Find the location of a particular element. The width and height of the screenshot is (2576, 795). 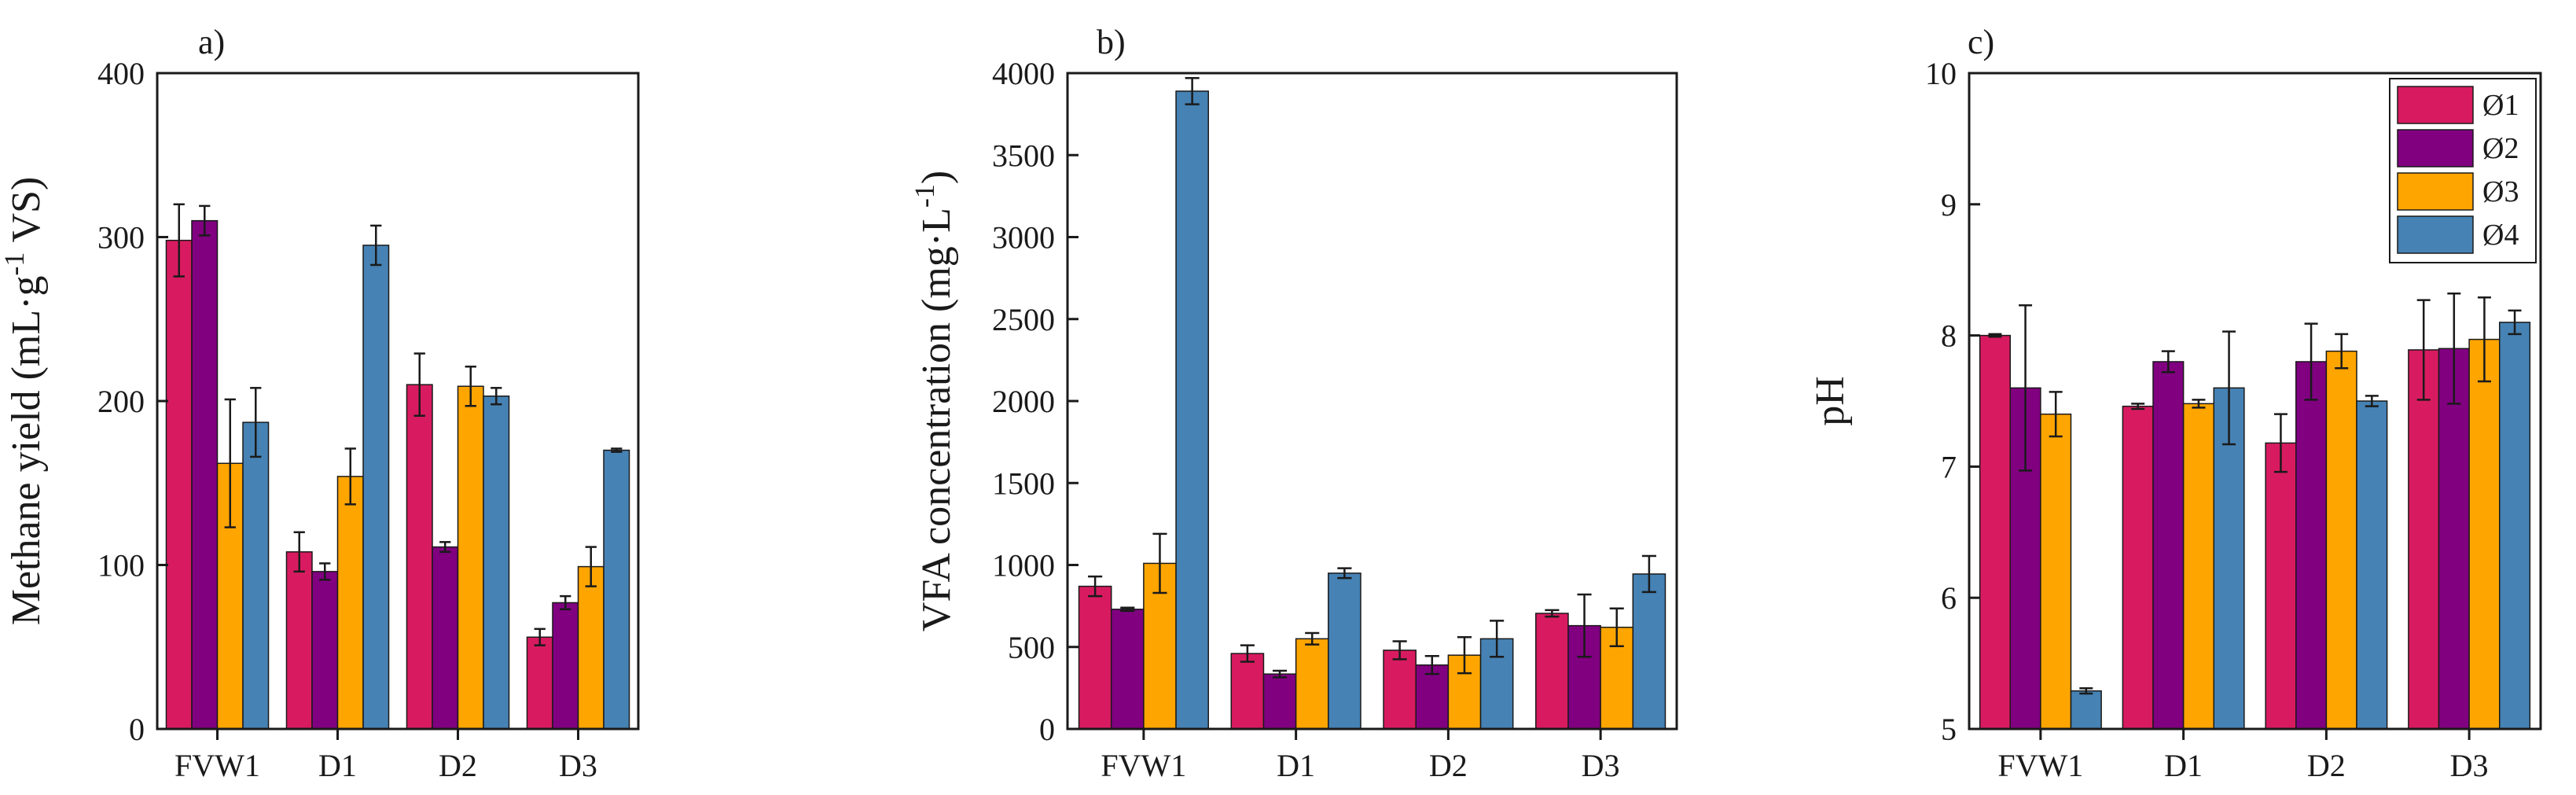

y-axis-label: pH is located at coordinates (1830, 401).